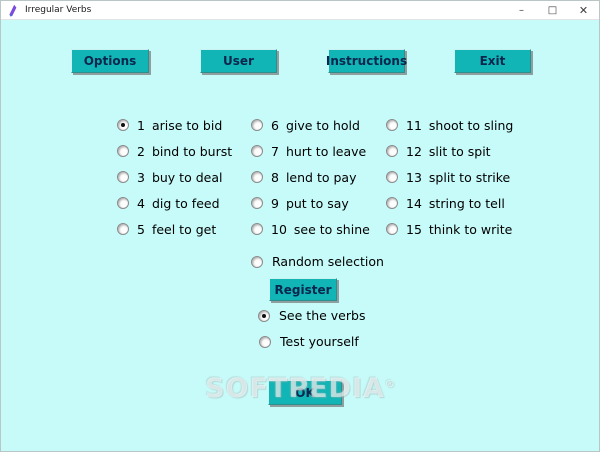 Image resolution: width=600 pixels, height=452 pixels. I want to click on verb-label: see to shine, so click(331, 229).